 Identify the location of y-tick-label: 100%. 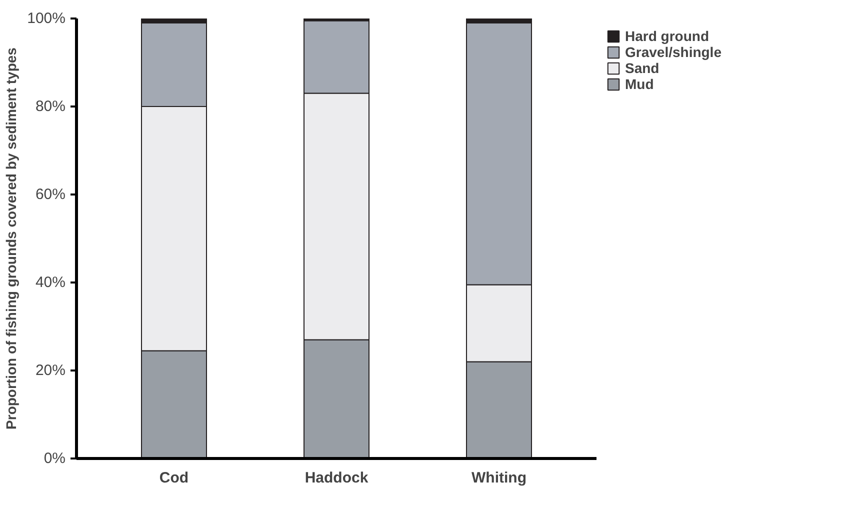
(46, 18).